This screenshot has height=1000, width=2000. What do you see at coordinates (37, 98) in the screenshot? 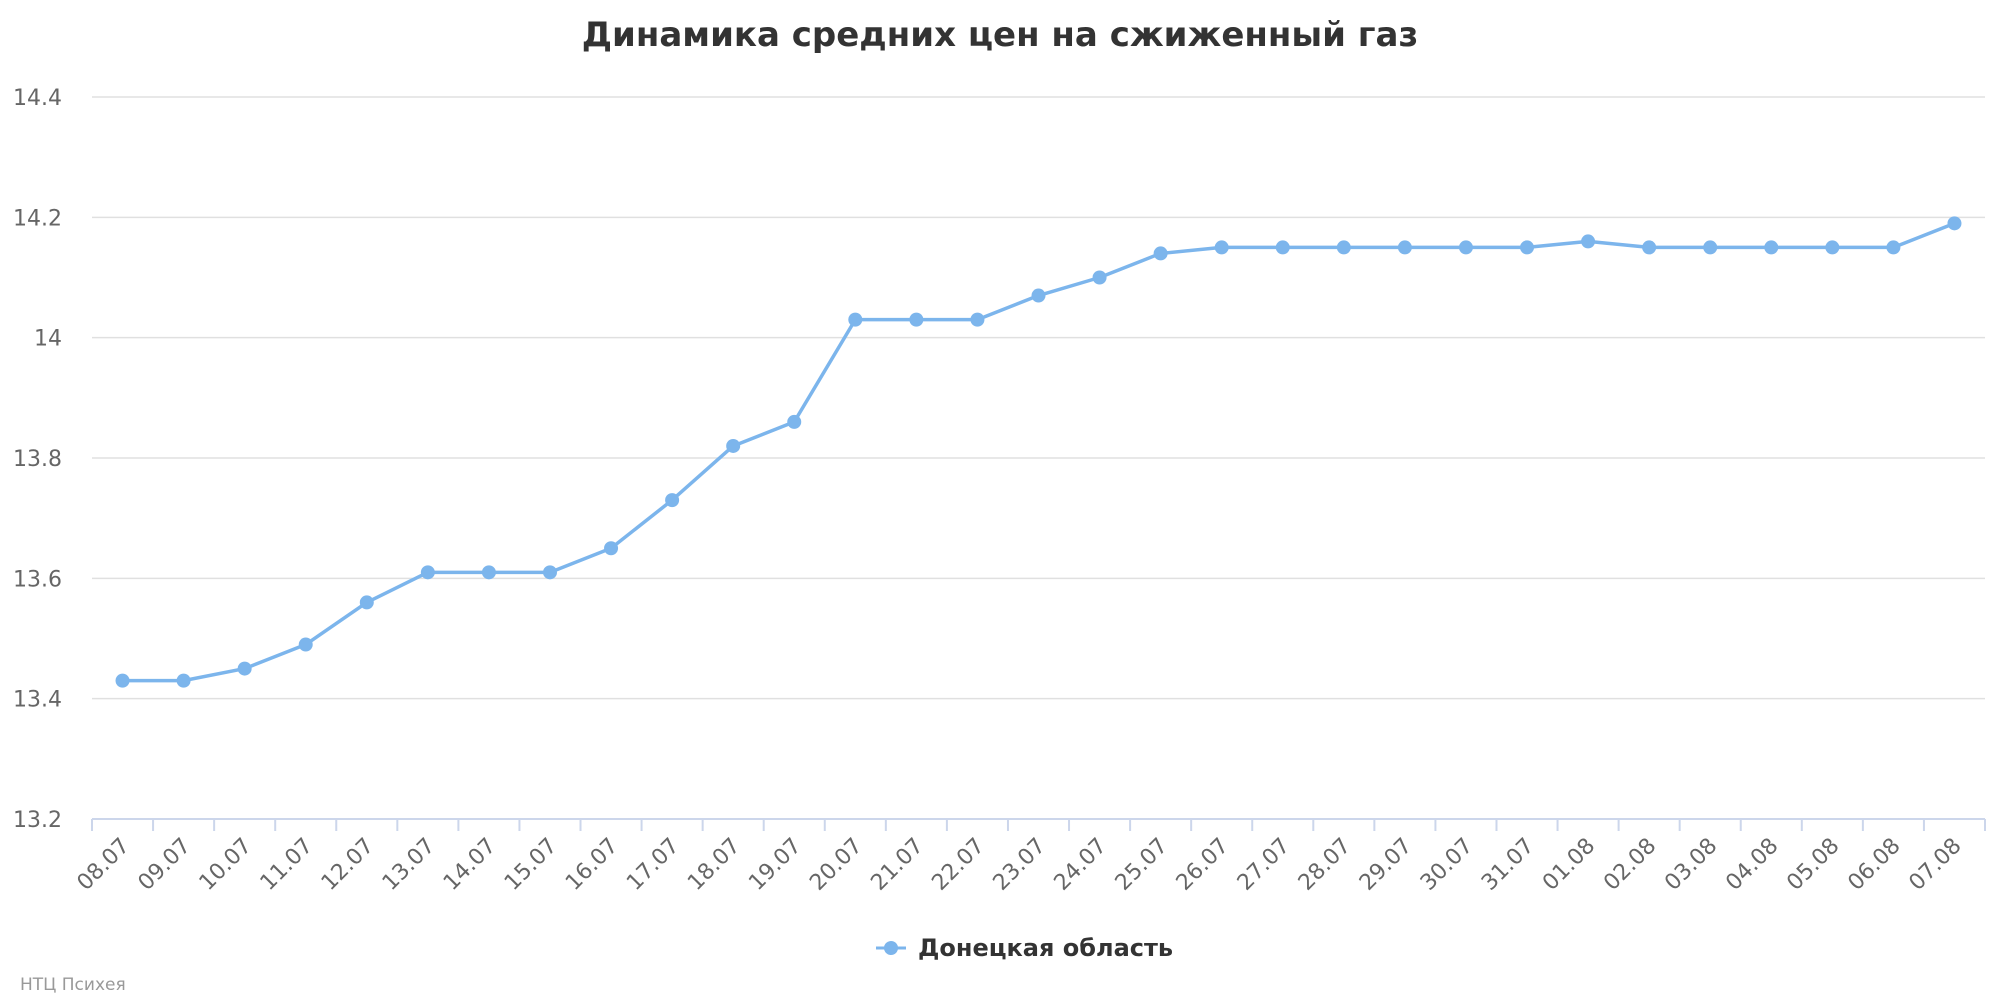
I see `y-tick-label: 14.4` at bounding box center [37, 98].